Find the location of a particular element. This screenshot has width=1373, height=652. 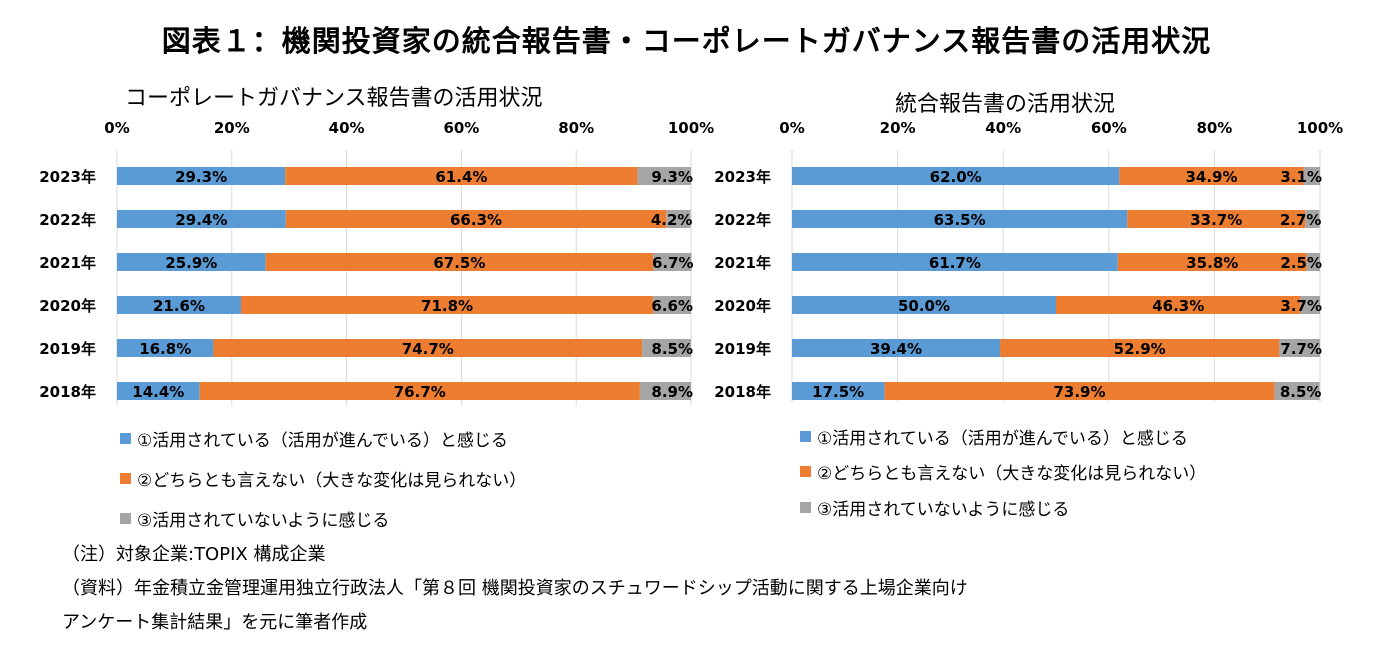

data-label: 7.7% is located at coordinates (1301, 349).